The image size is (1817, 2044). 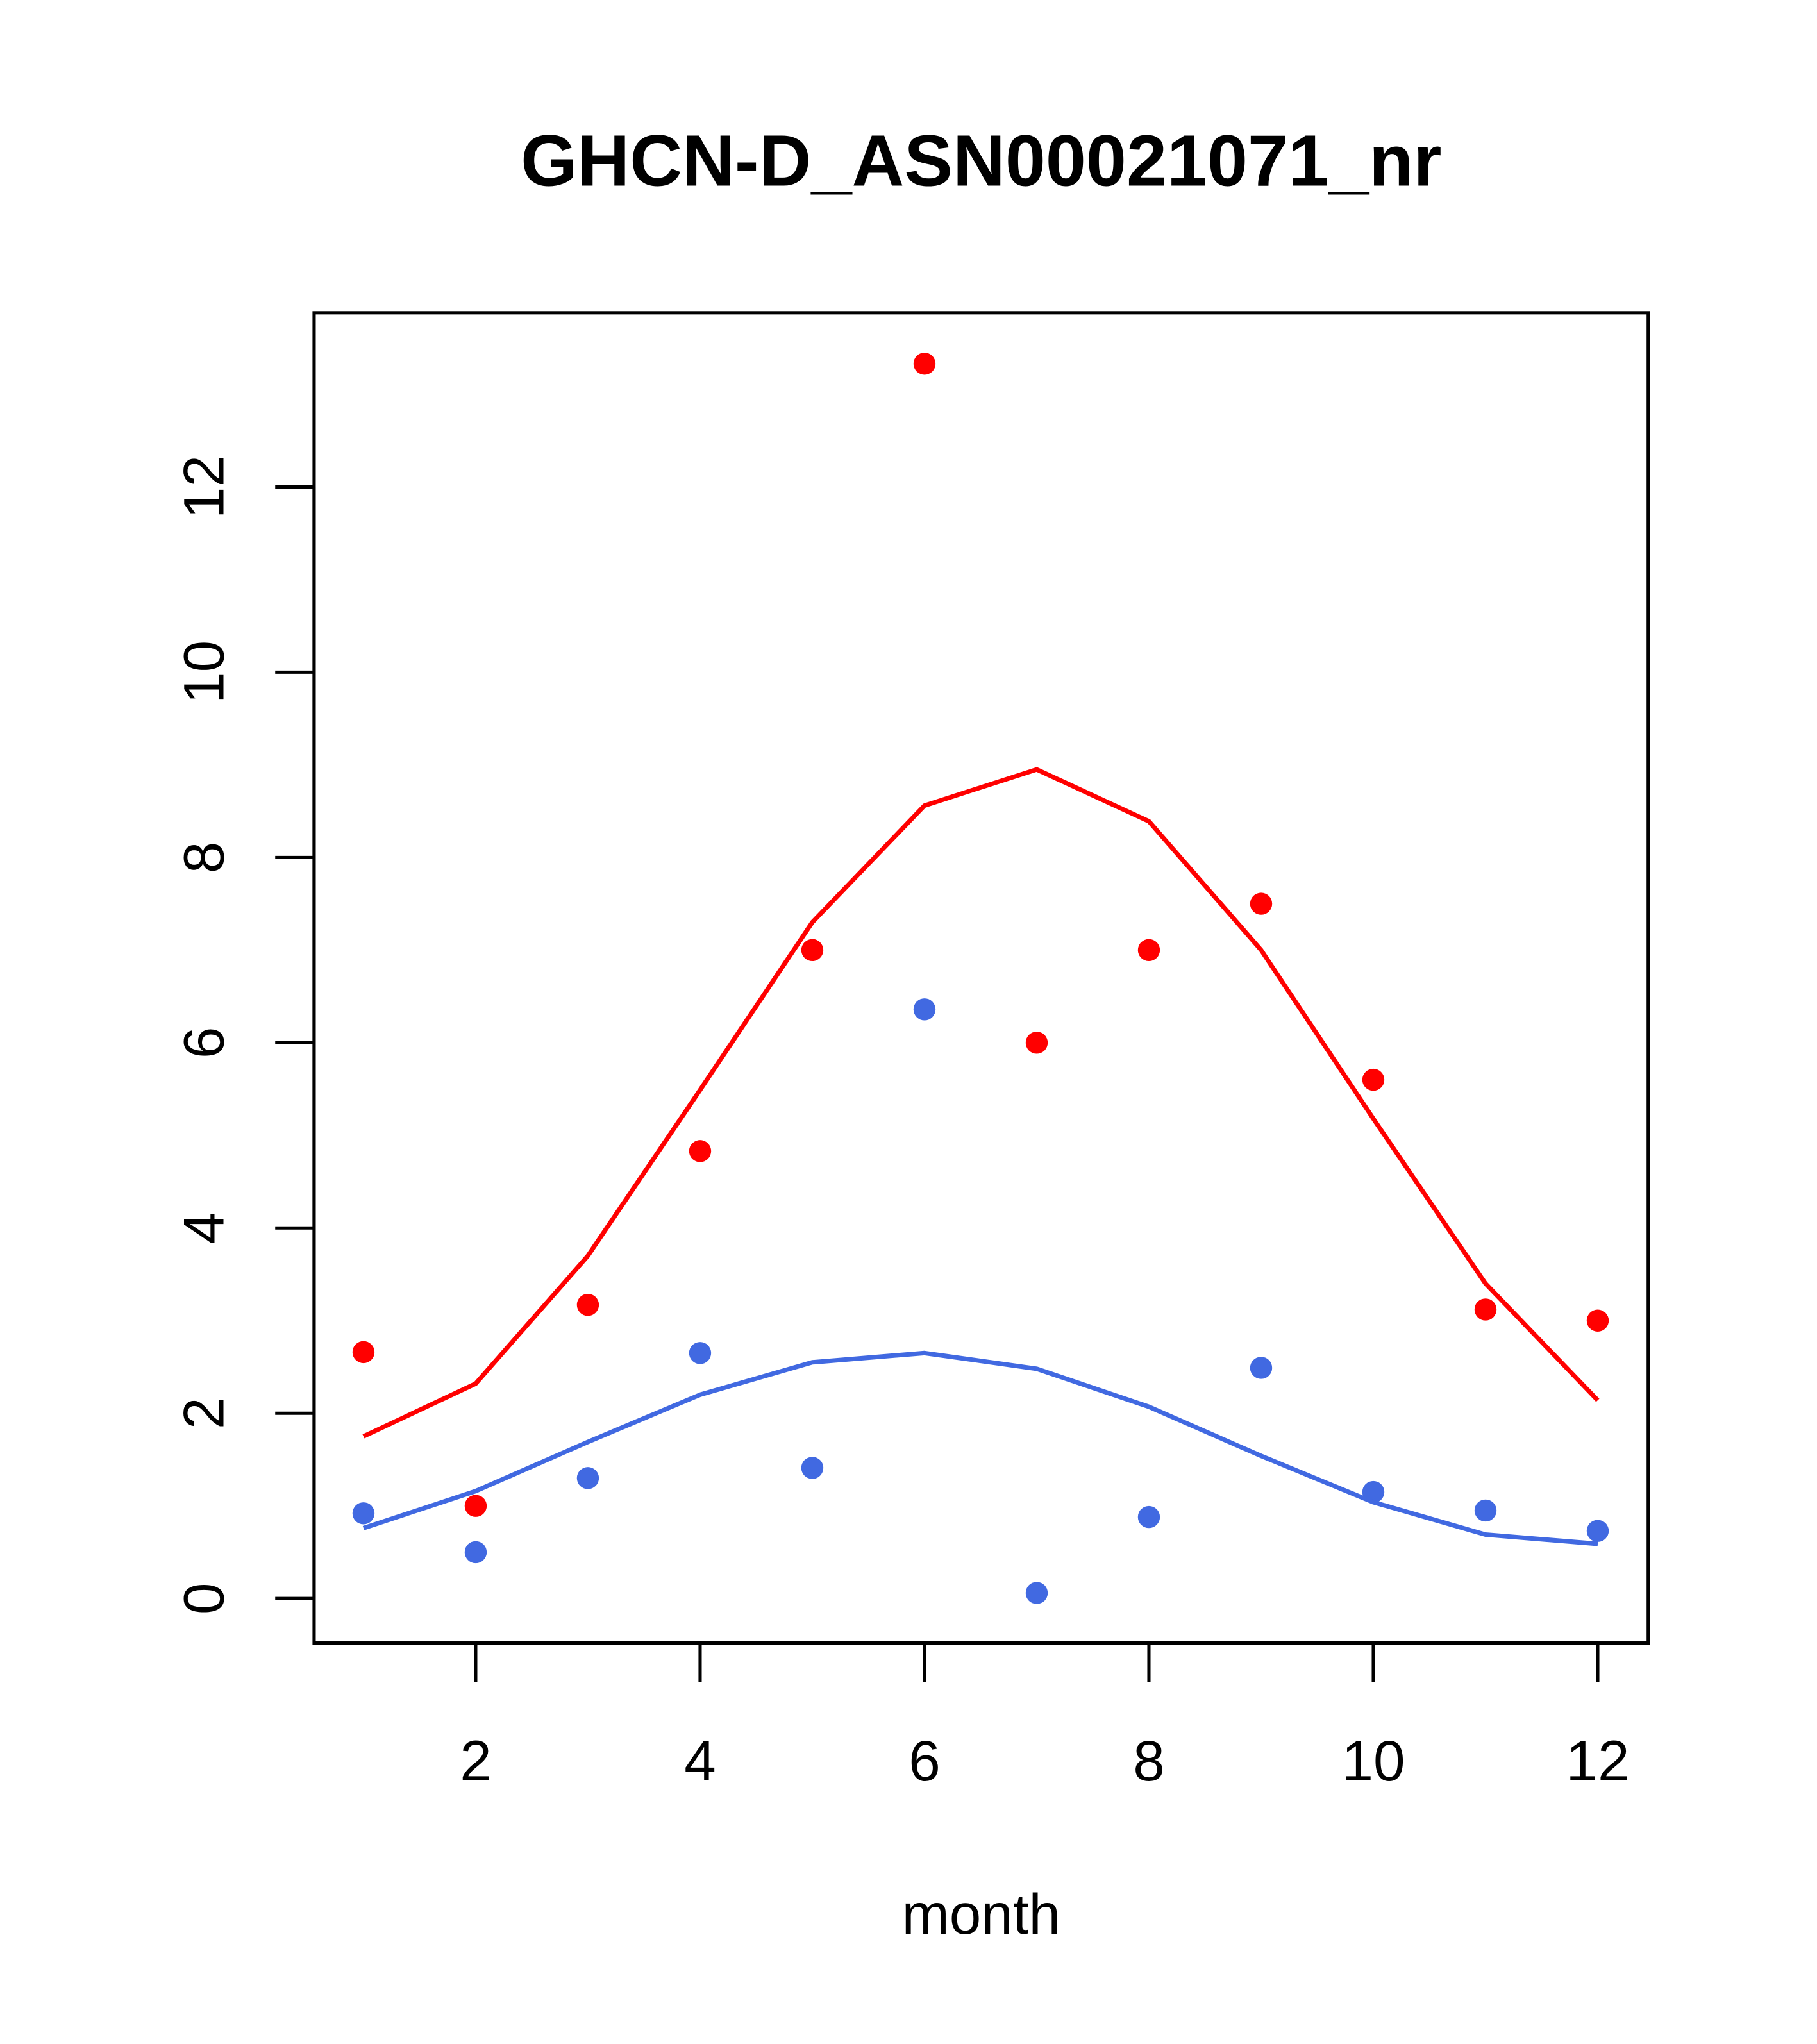 What do you see at coordinates (1373, 1761) in the screenshot?
I see `x-tick-label: 10` at bounding box center [1373, 1761].